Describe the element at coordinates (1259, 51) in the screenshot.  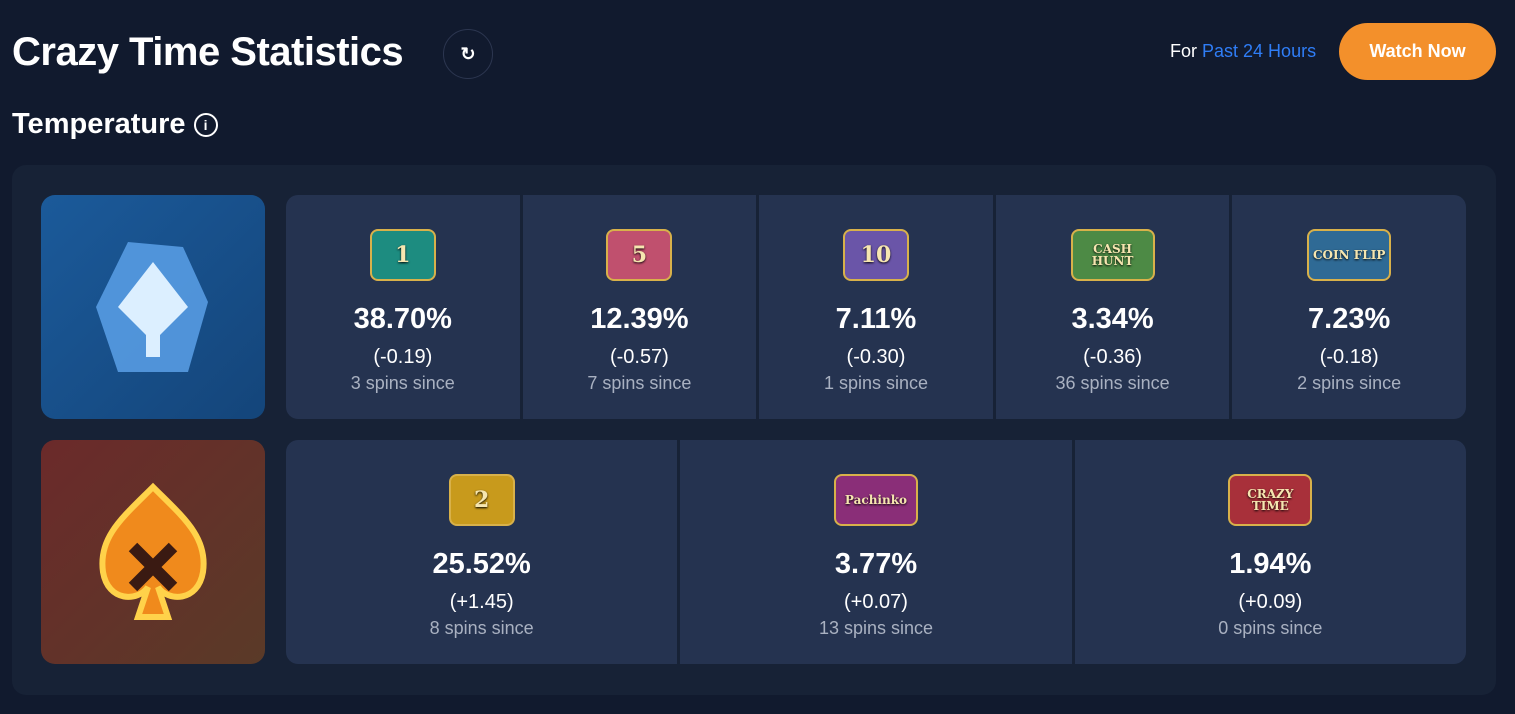
I see `period-link: Past 24 Hours` at that location.